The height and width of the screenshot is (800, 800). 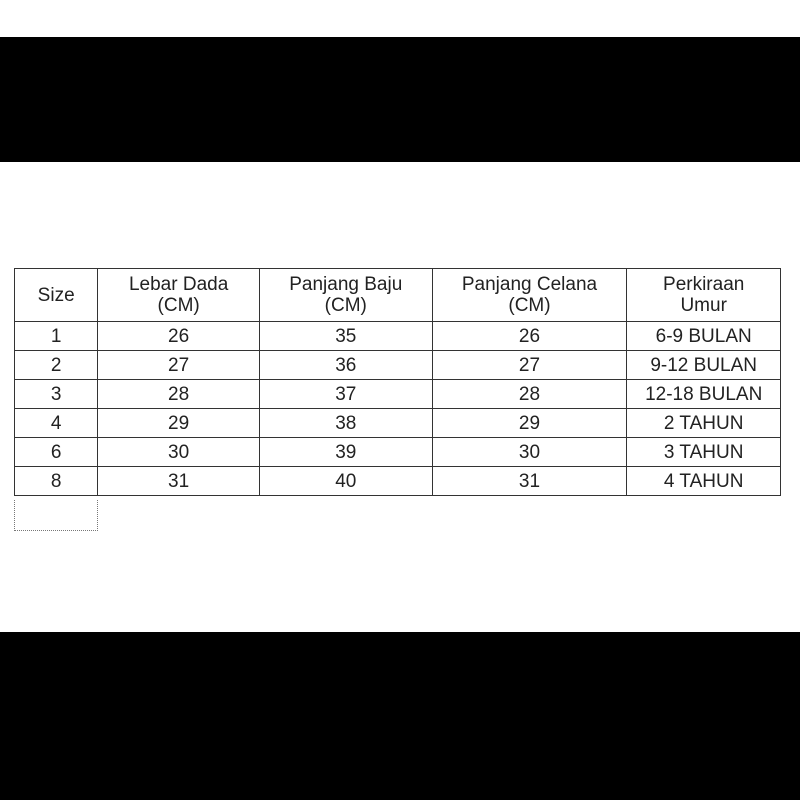 What do you see at coordinates (56, 365) in the screenshot?
I see `cell-size: 2` at bounding box center [56, 365].